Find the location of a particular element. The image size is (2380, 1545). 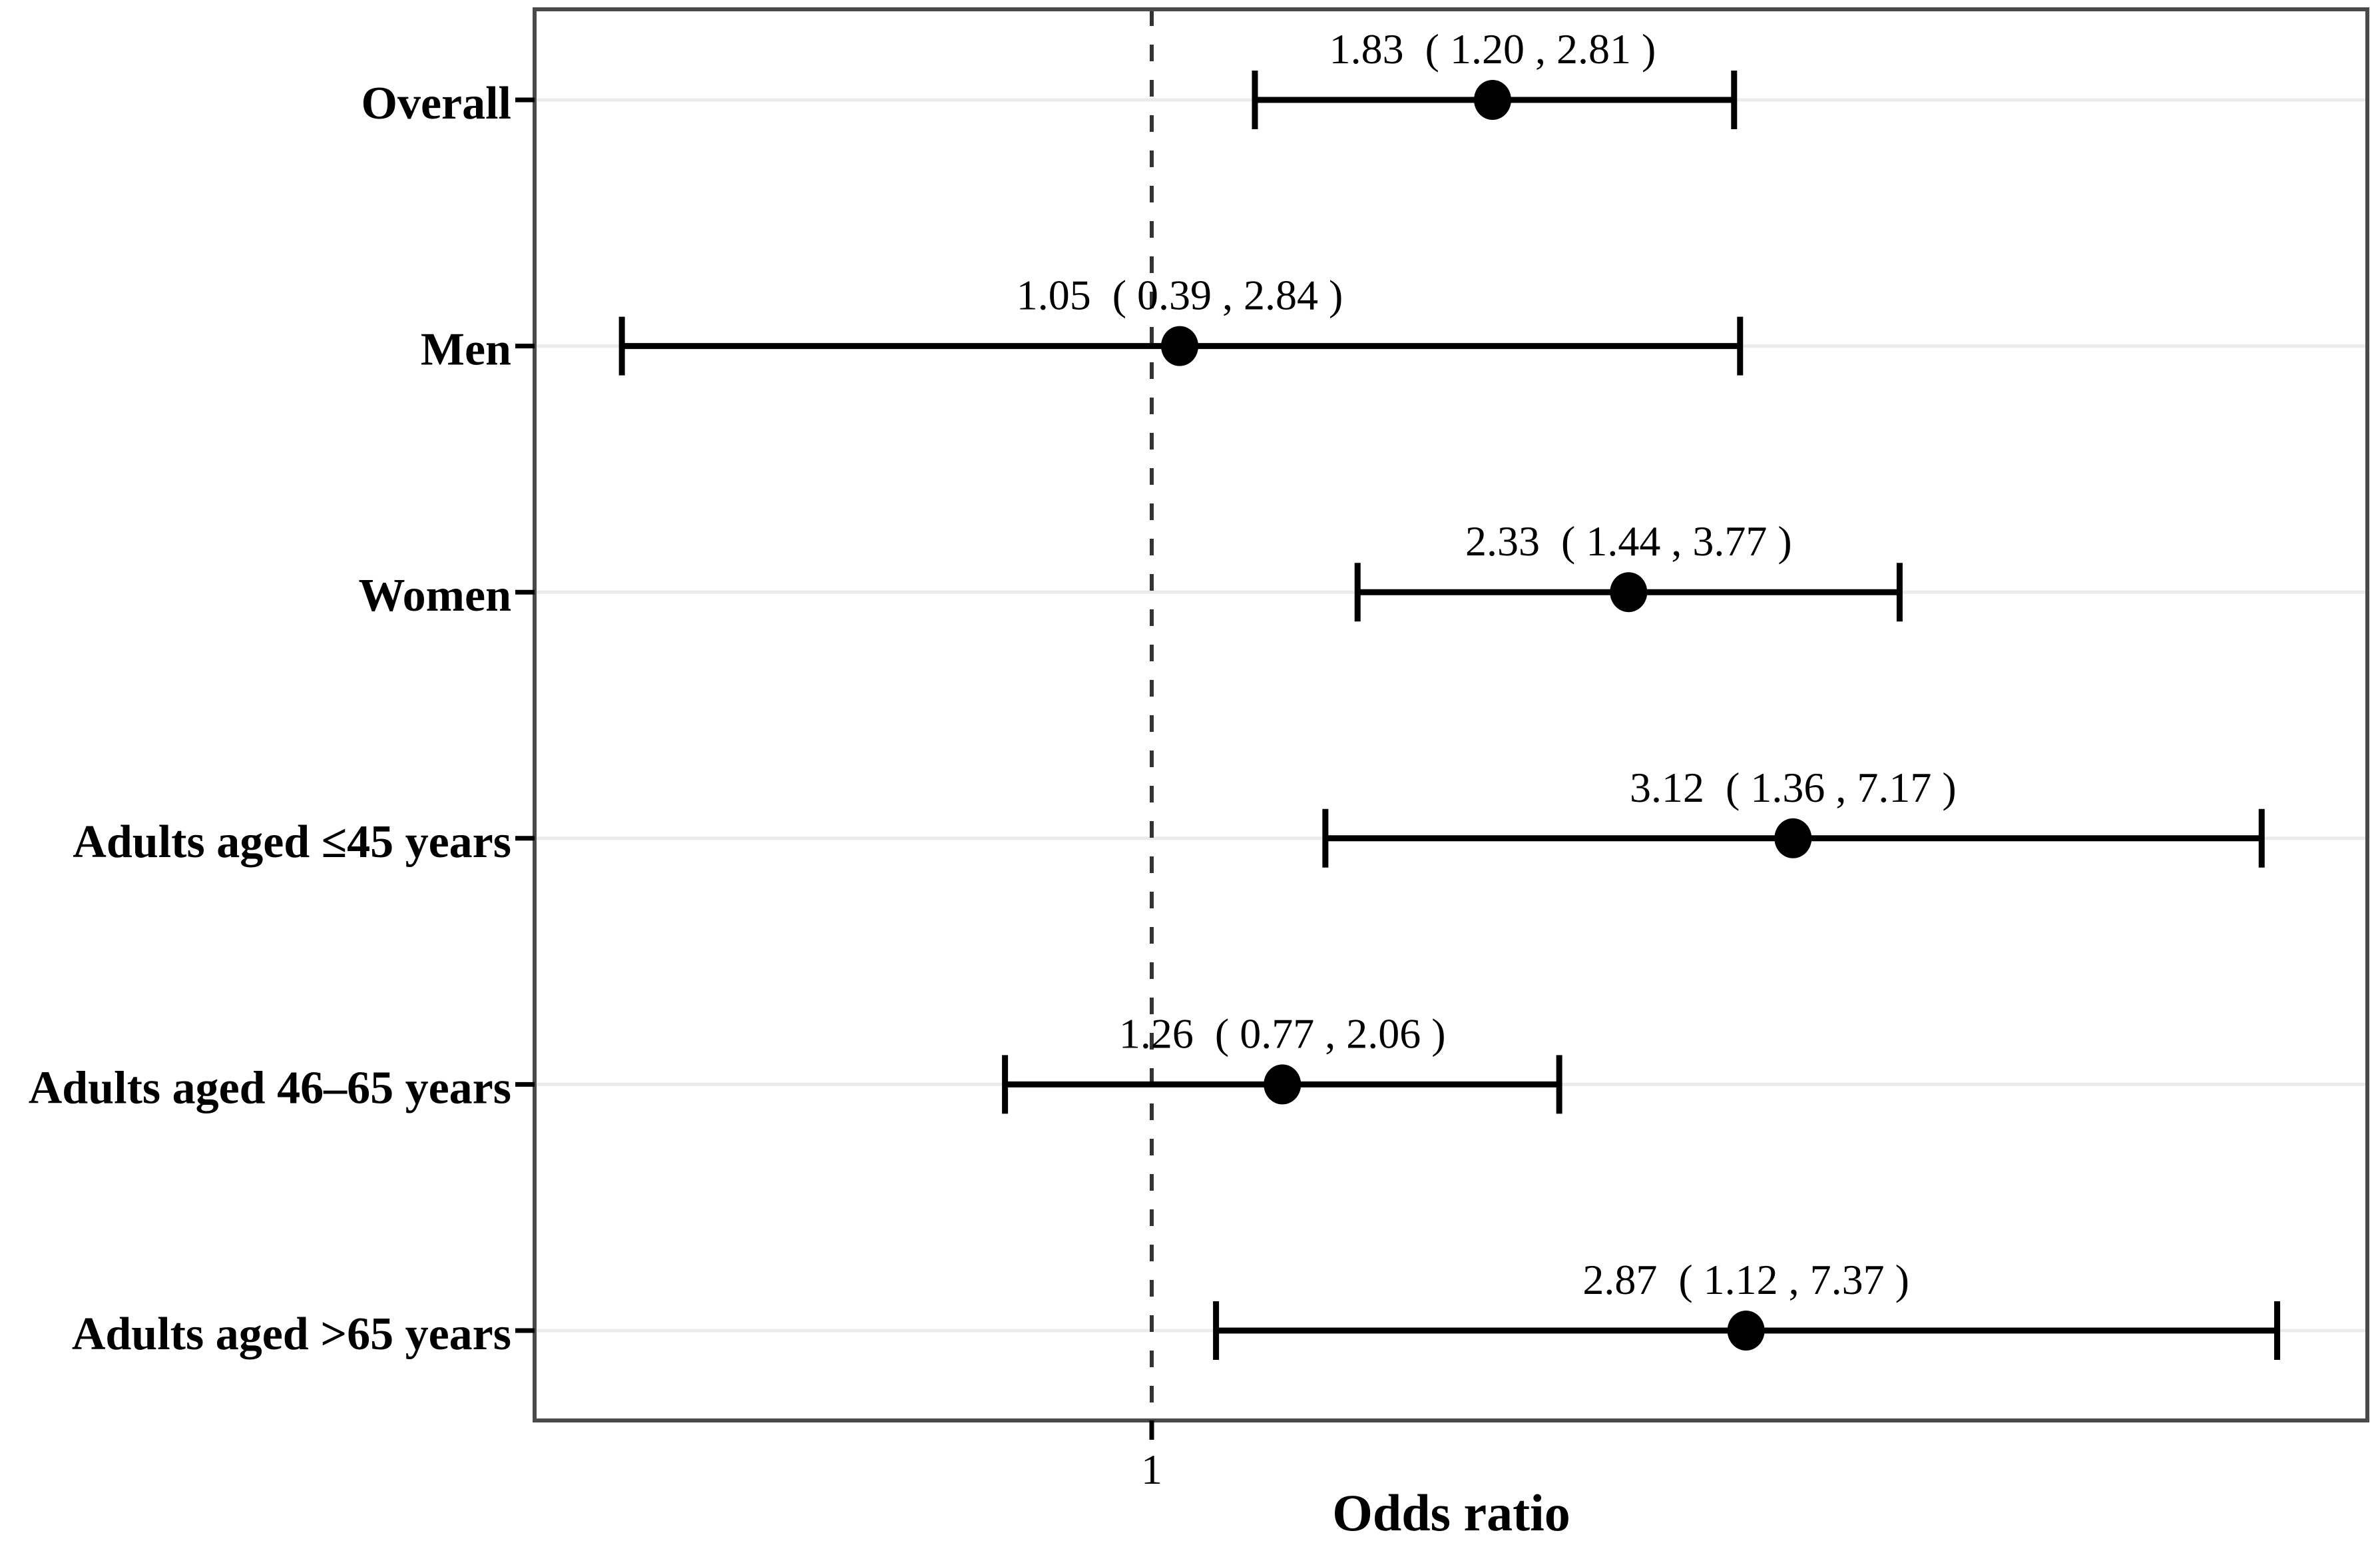

ci-annotation: 2.87 ( 1.12 , 7.37 ) is located at coordinates (1745, 1279).